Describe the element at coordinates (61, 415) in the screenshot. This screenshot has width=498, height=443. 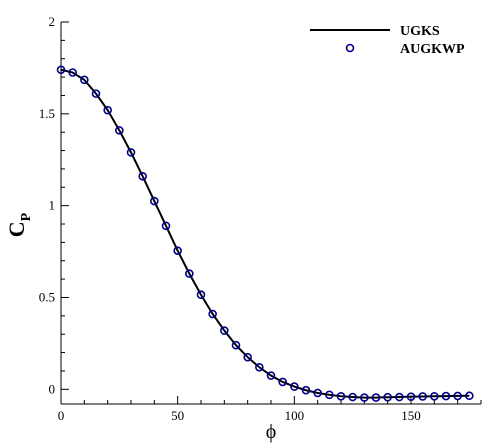
I see `x-tick-label: 0` at that location.